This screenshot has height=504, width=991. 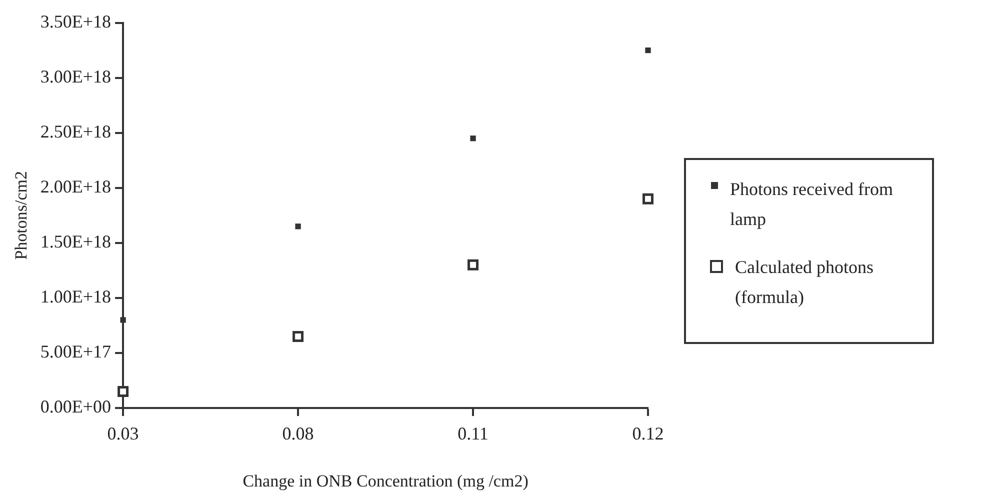 What do you see at coordinates (298, 434) in the screenshot?
I see `x-tick-label: 0.08` at bounding box center [298, 434].